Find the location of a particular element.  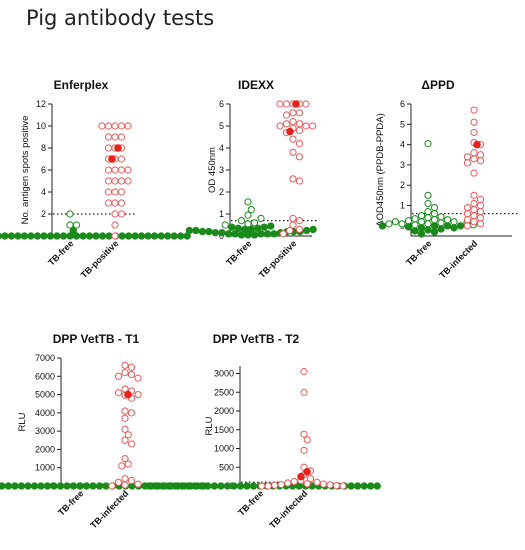

panel-title: IDEXX is located at coordinates (256, 85).